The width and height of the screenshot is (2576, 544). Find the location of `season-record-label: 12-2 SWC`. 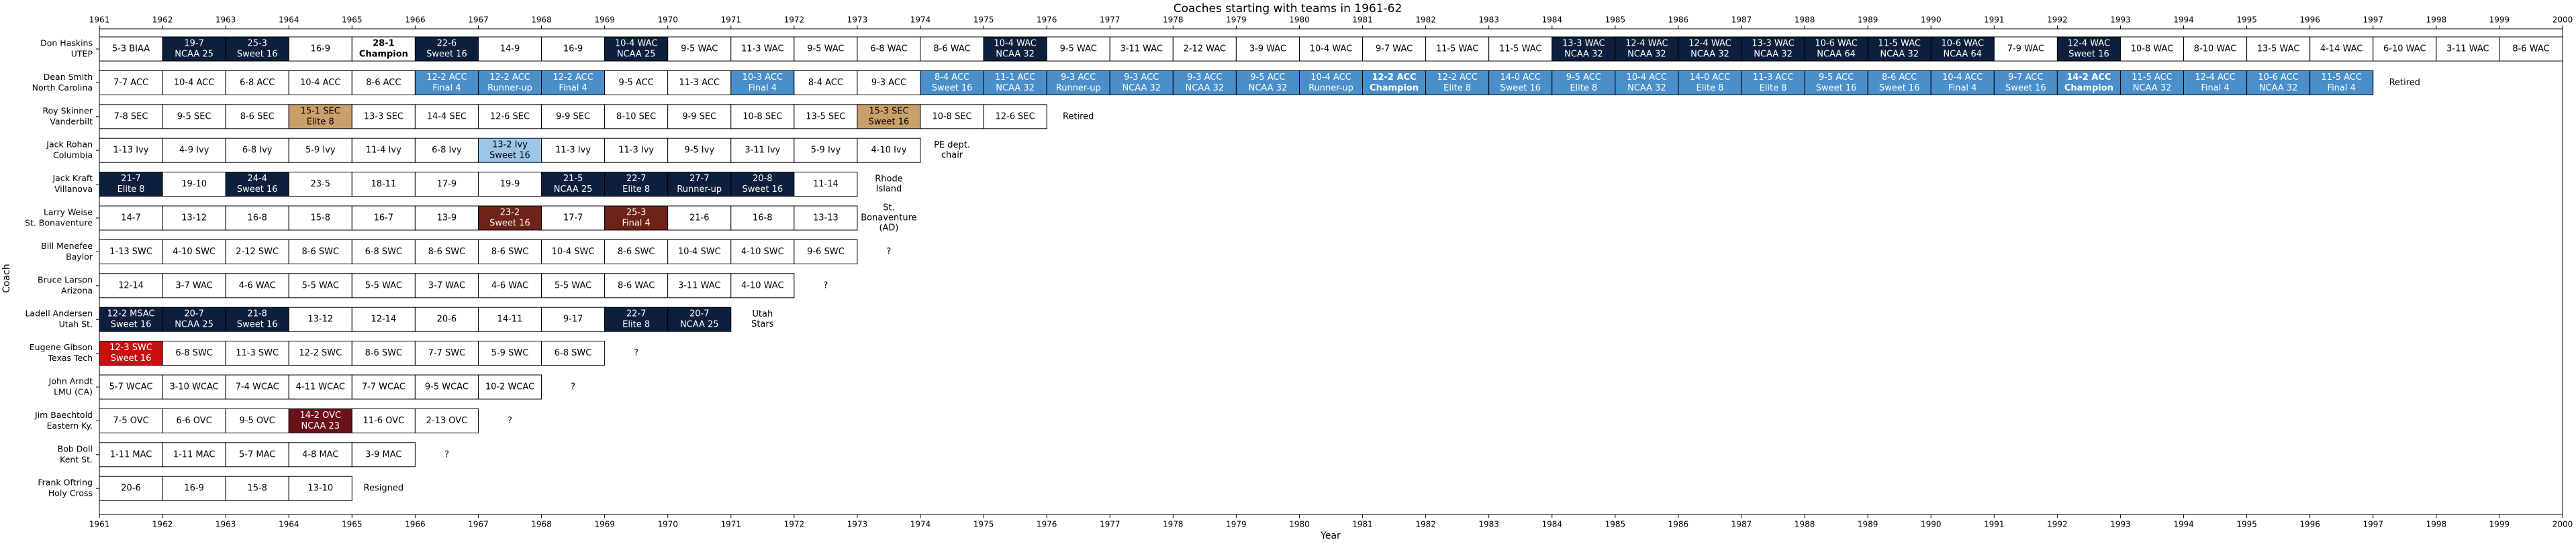

season-record-label: 12-2 SWC is located at coordinates (320, 353).